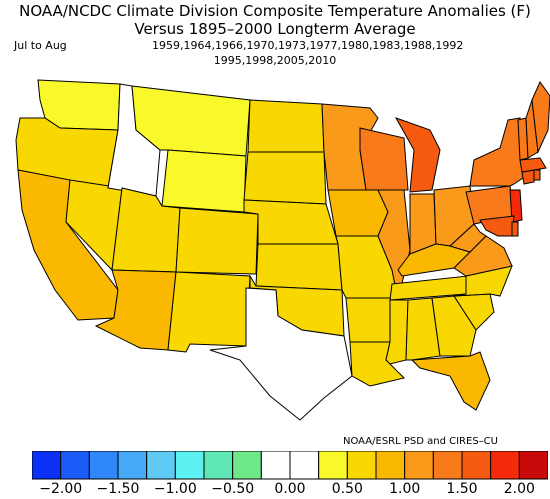 This screenshot has width=550, height=499. What do you see at coordinates (275, 60) in the screenshot?
I see `years-line-2: 1995,1998,2005,2010` at bounding box center [275, 60].